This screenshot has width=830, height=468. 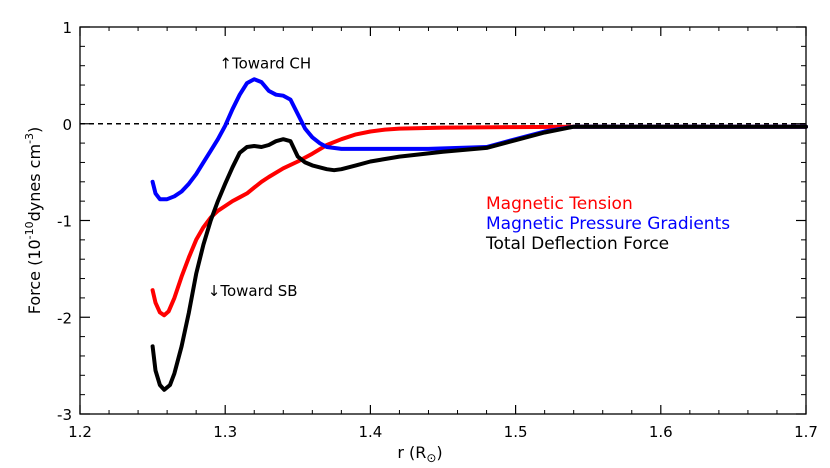 I want to click on y-axis-label-exponent-1: -10, so click(x=29, y=230).